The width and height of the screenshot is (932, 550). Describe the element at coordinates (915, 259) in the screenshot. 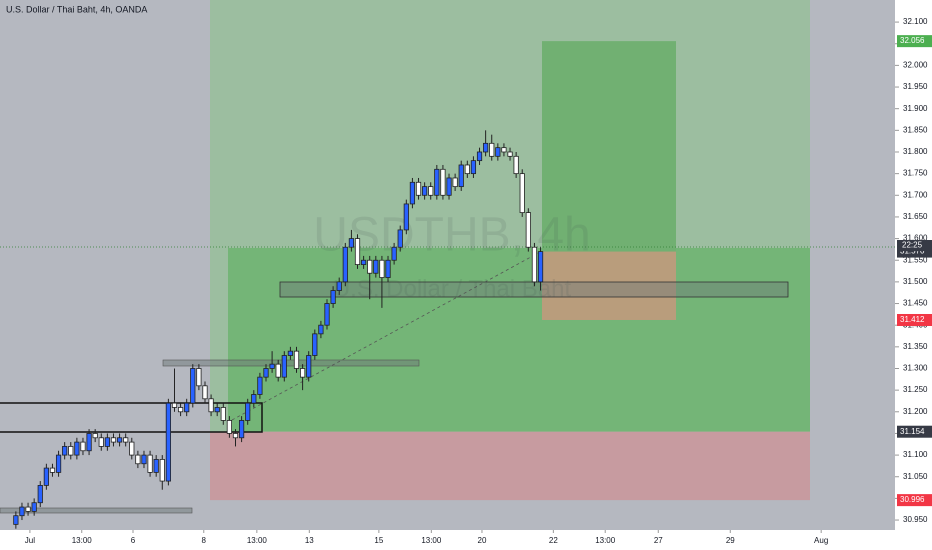

I see `y-tick-label: 31.550` at that location.